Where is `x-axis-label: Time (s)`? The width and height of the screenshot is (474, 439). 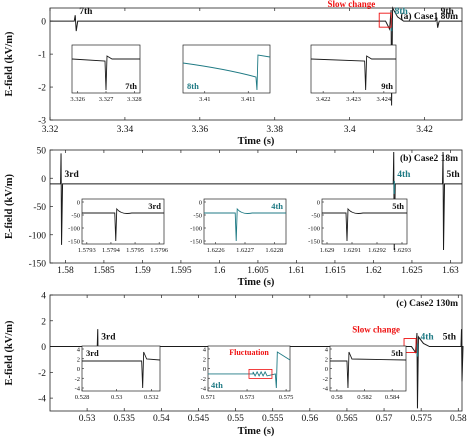 x-axis-label: Time (s) is located at coordinates (256, 431).